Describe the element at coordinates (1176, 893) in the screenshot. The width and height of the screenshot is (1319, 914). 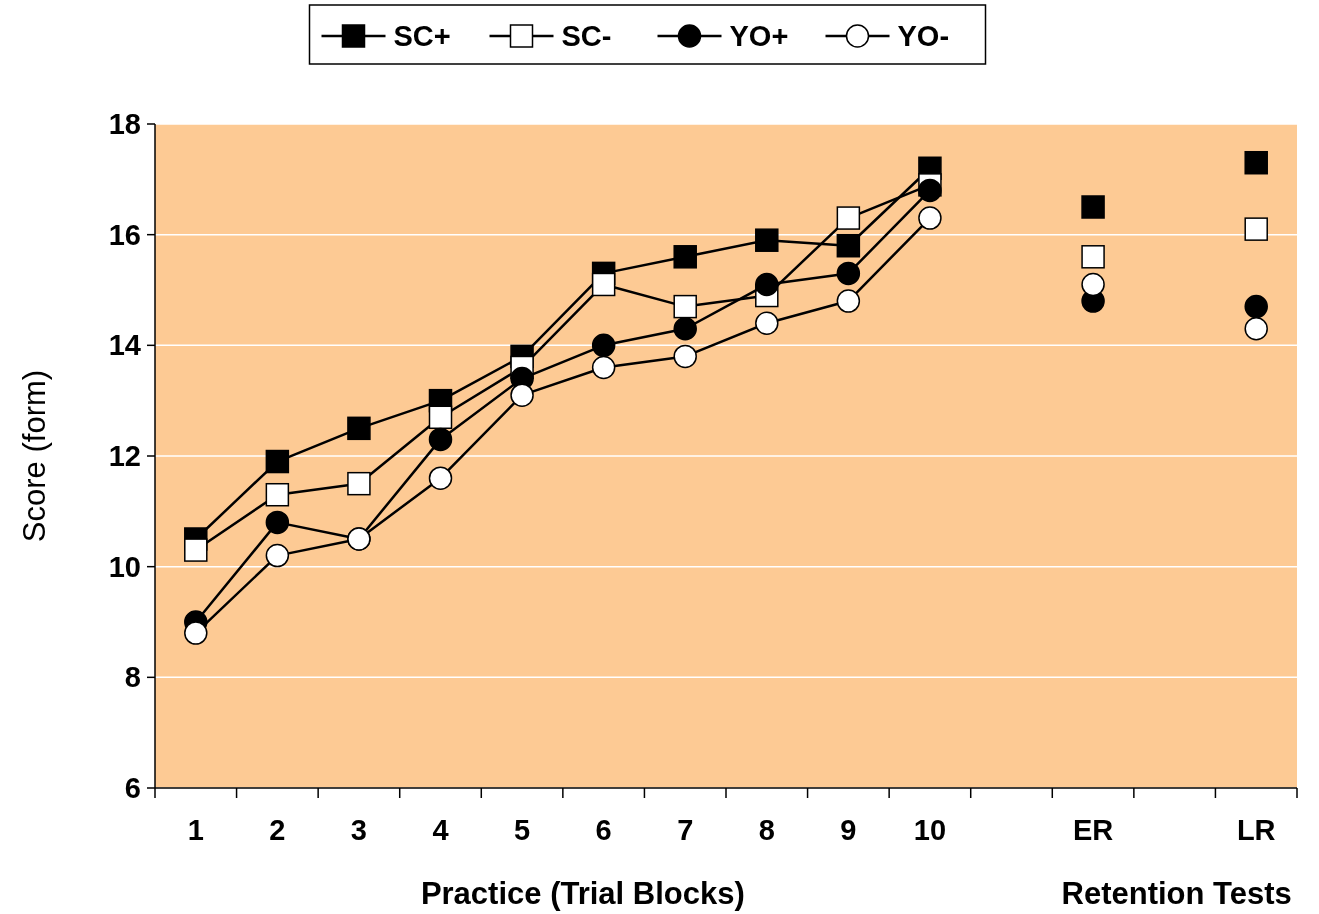
I see `text: Retention Tests` at that location.